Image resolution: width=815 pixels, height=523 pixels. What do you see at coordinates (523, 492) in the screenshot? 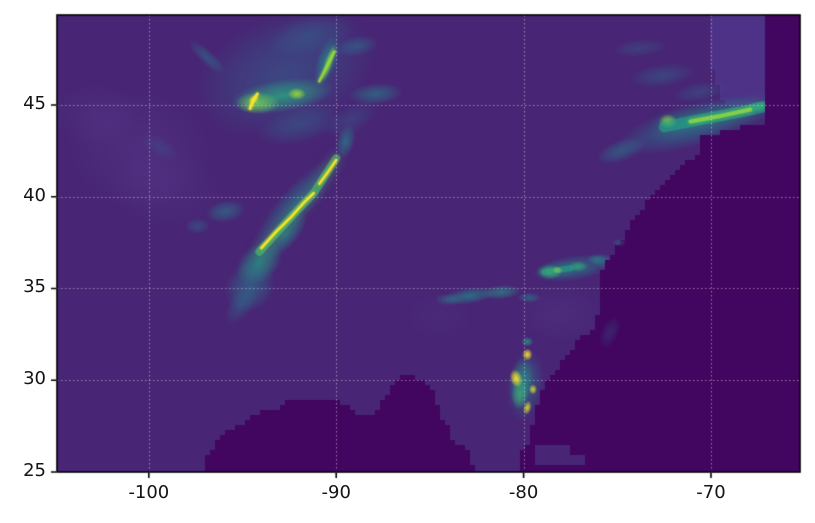
I see `x-tick-label: -80` at bounding box center [523, 492].